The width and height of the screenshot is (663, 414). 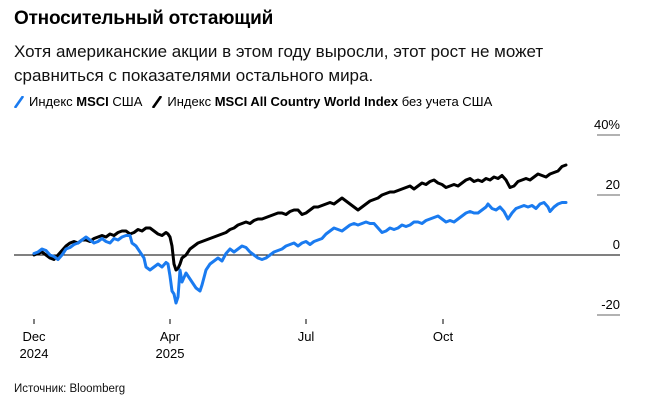 I want to click on x-tick-label: Jul, so click(x=306, y=336).